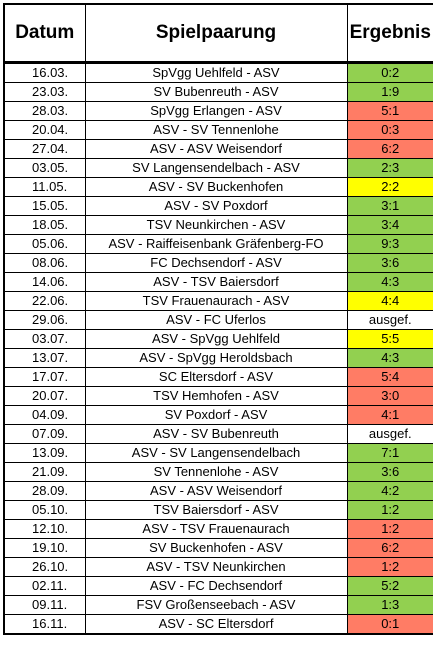 The width and height of the screenshot is (433, 646). I want to click on match-pairing: TSV Frauenaurach - ASV, so click(216, 301).